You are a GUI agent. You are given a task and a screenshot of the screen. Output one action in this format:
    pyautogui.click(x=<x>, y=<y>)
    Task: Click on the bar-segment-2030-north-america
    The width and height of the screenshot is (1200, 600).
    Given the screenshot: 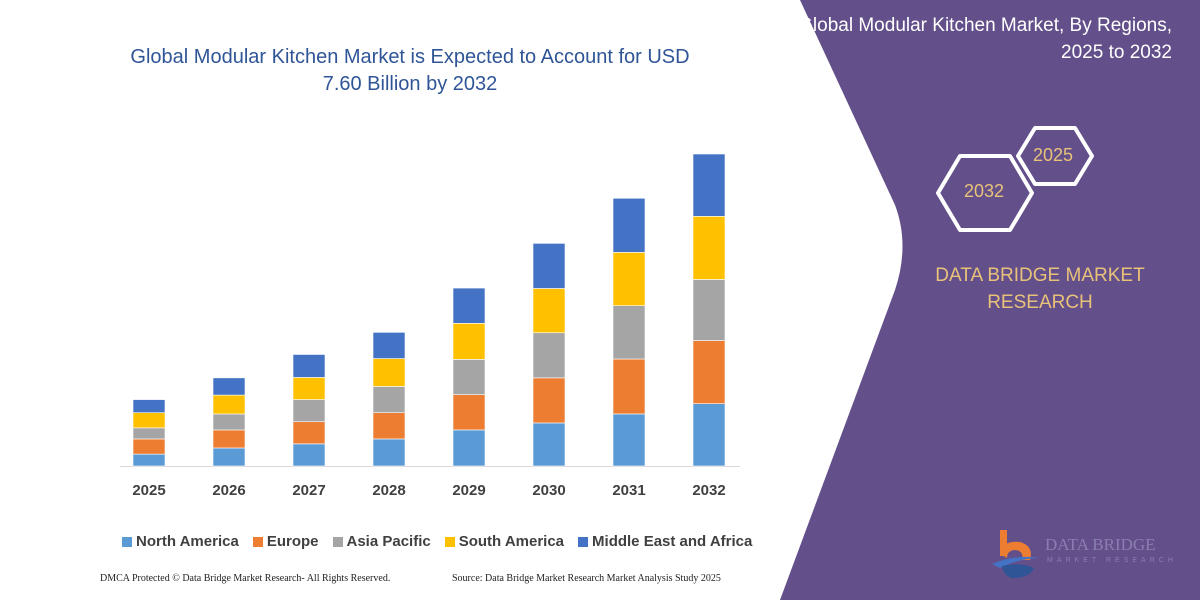 What is the action you would take?
    pyautogui.click(x=549, y=444)
    